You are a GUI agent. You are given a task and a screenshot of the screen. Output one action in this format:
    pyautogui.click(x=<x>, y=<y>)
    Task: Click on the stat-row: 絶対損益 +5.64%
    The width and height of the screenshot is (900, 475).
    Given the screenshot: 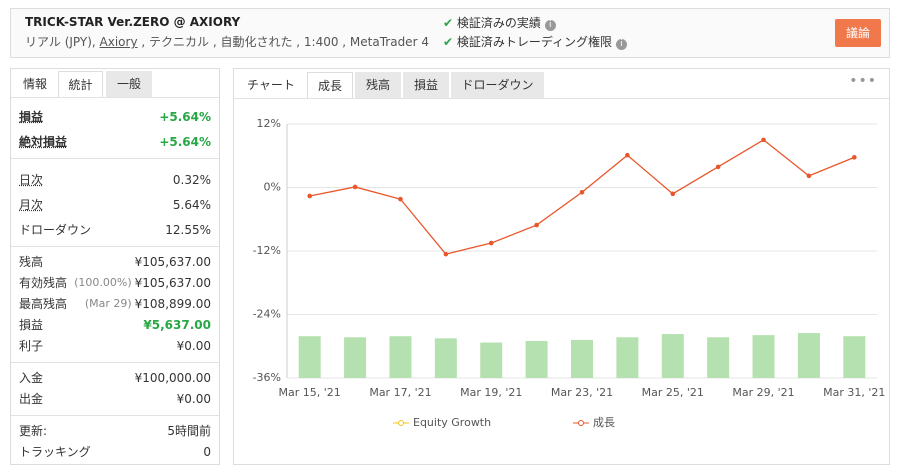 What is the action you would take?
    pyautogui.click(x=115, y=141)
    